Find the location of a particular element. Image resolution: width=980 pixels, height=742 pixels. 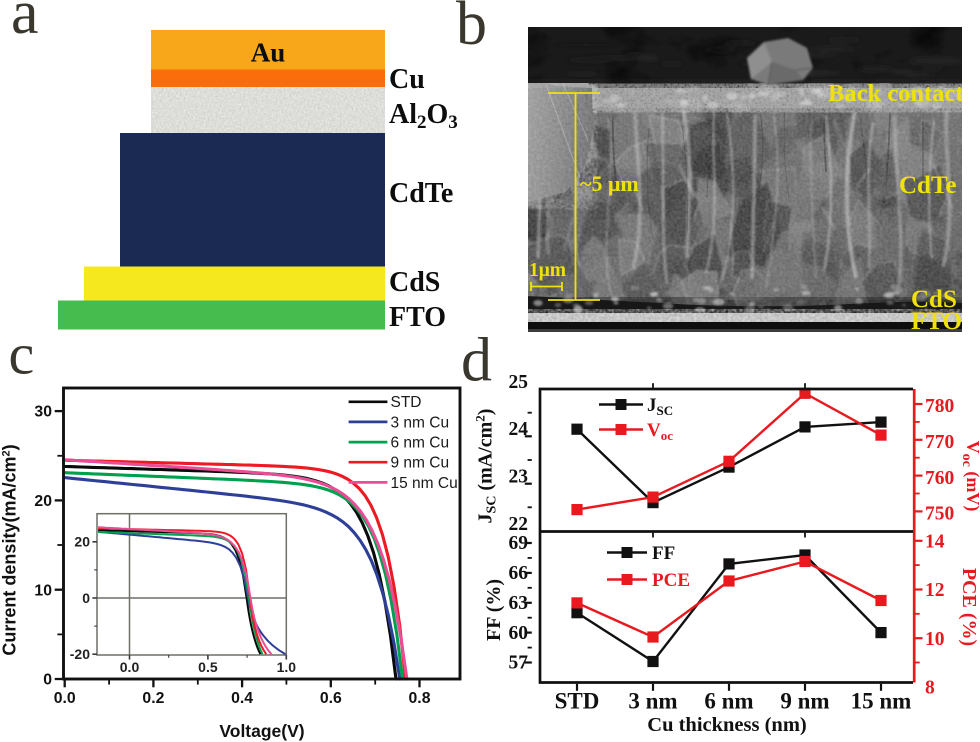

svg-text: b is located at coordinates (471, 29).